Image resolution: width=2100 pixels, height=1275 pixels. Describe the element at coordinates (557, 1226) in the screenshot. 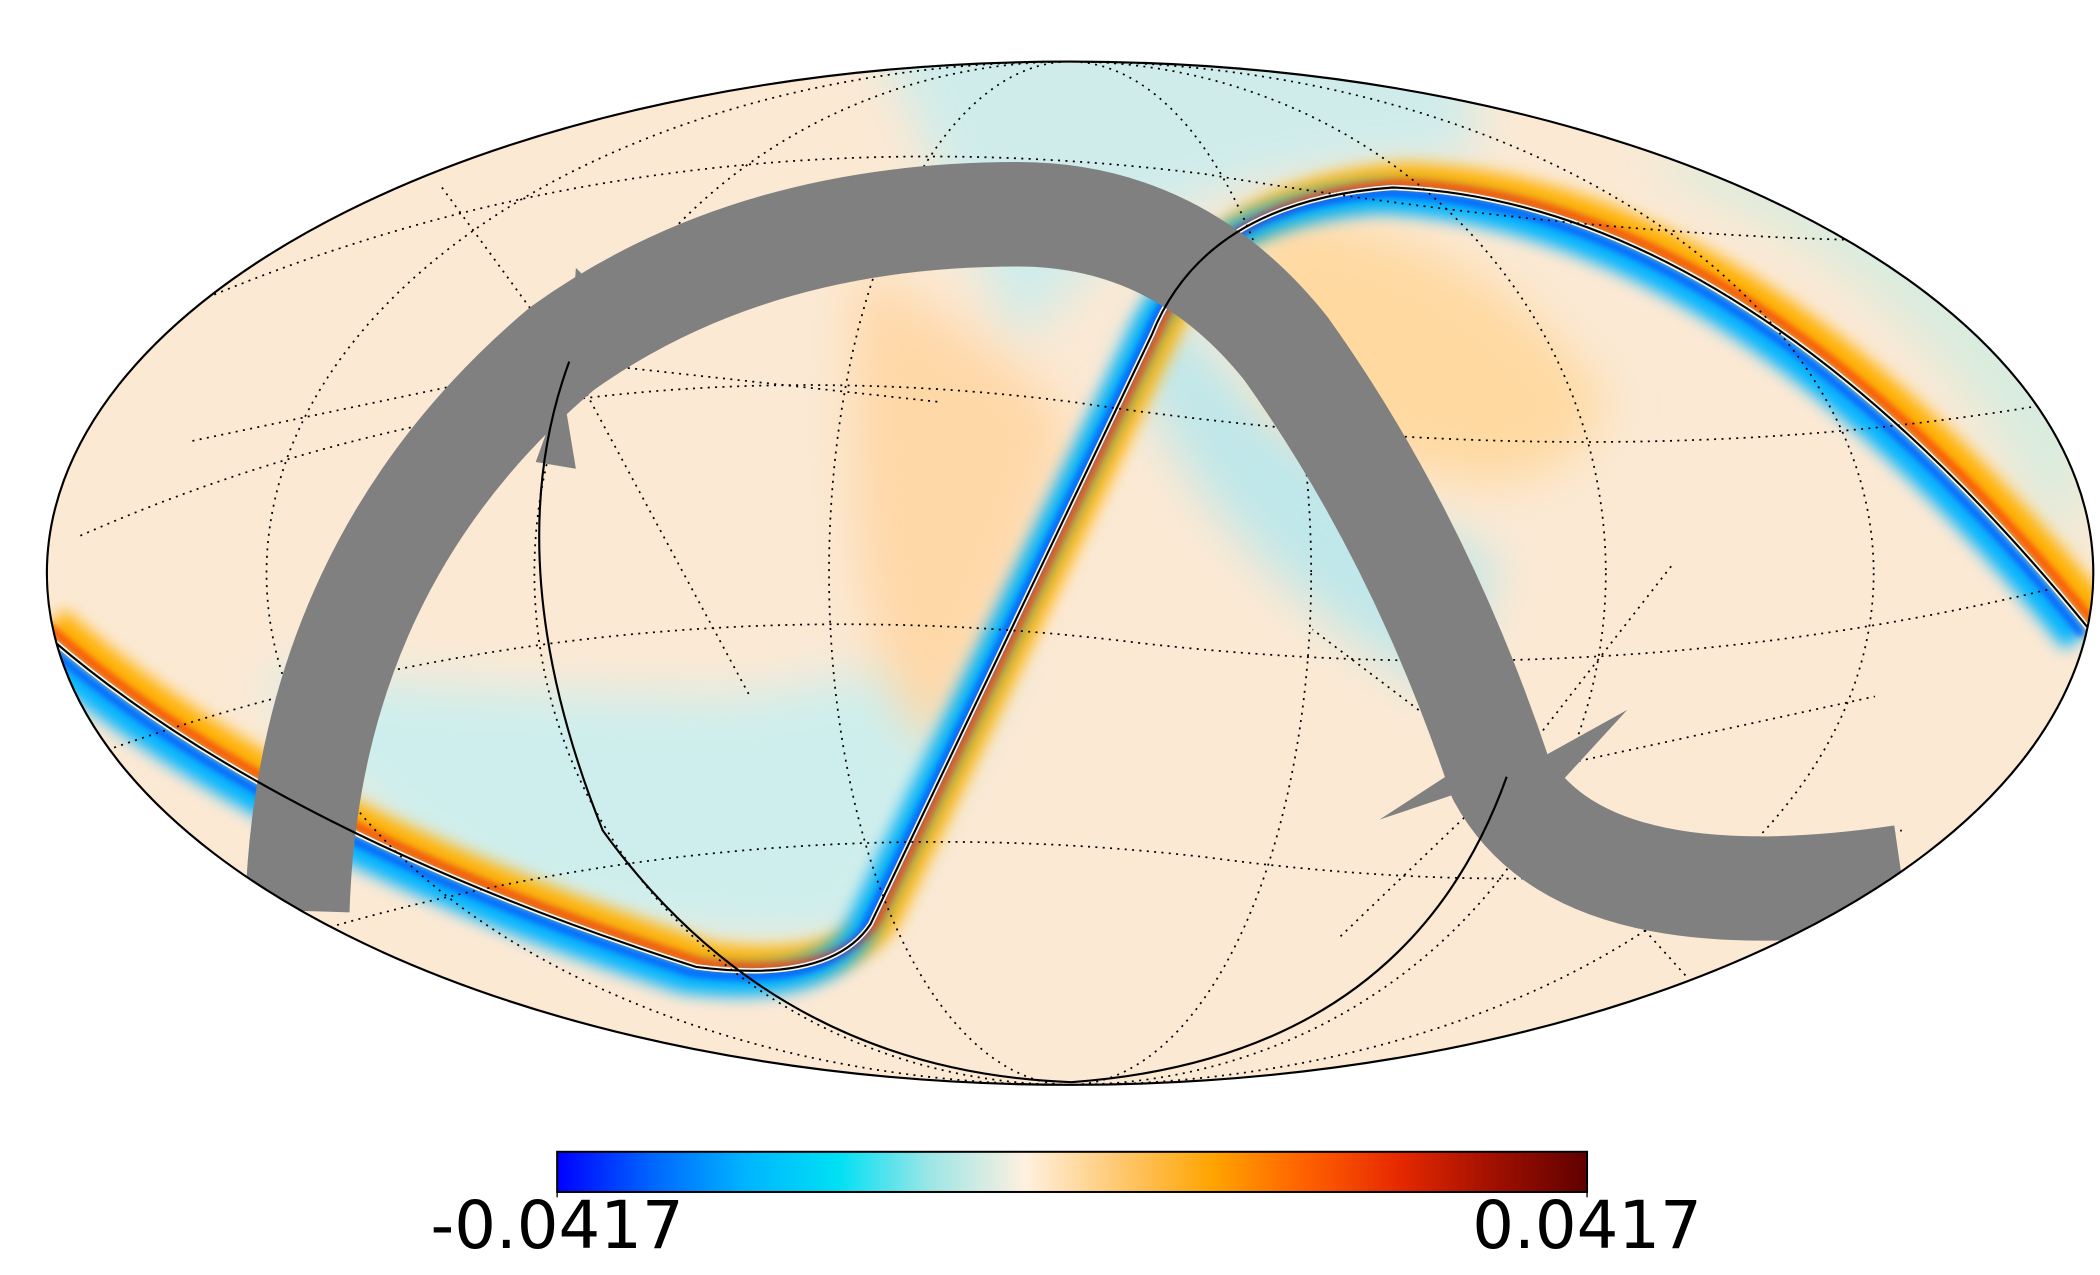

I see `colorbar-tick-label: -0.0417` at that location.